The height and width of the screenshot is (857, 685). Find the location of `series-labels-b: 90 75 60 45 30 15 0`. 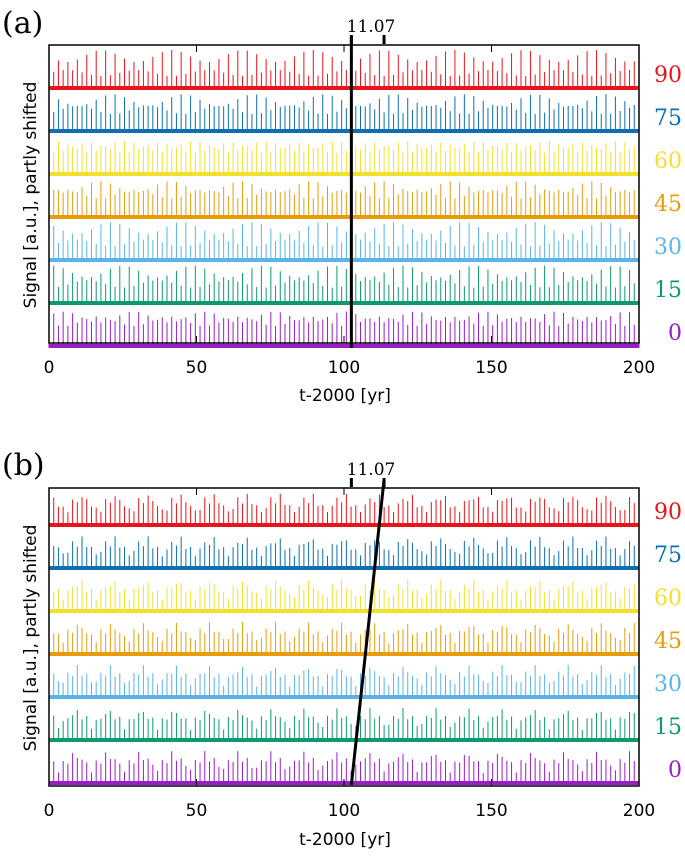

series-labels-b: 90 75 60 45 30 15 0 is located at coordinates (668, 641).